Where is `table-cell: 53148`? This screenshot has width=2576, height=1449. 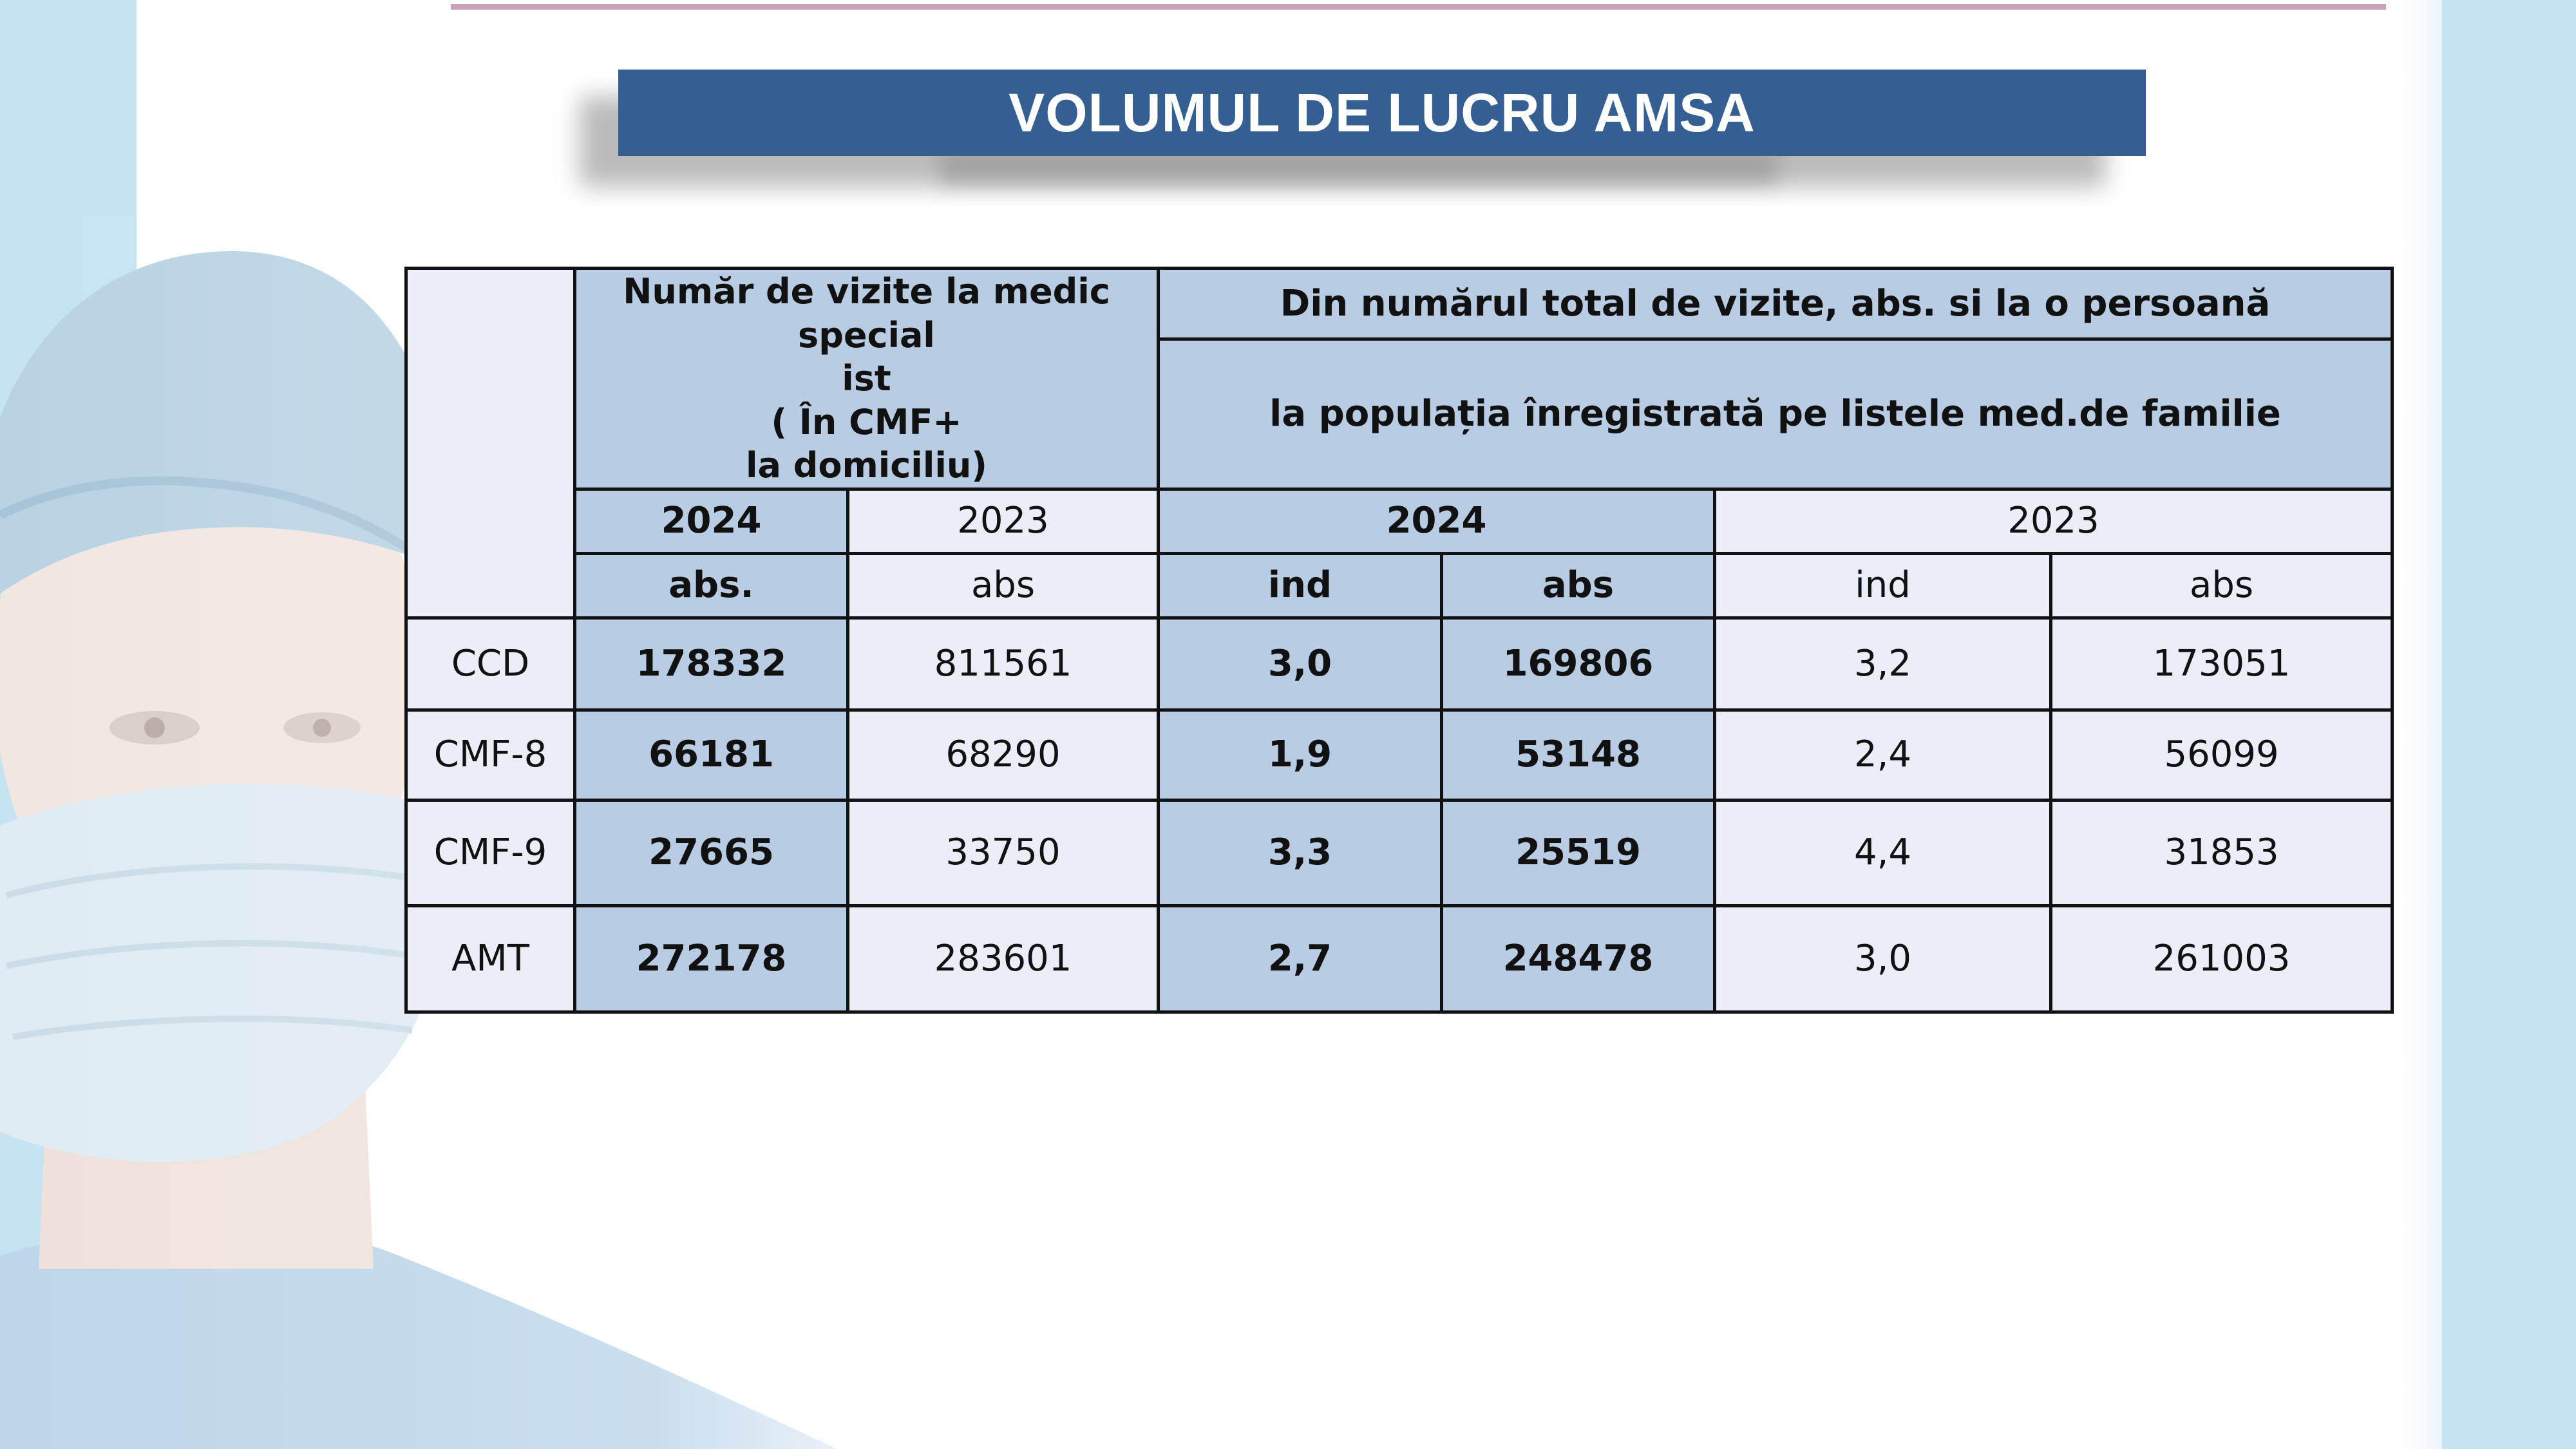
table-cell: 53148 is located at coordinates (1578, 755).